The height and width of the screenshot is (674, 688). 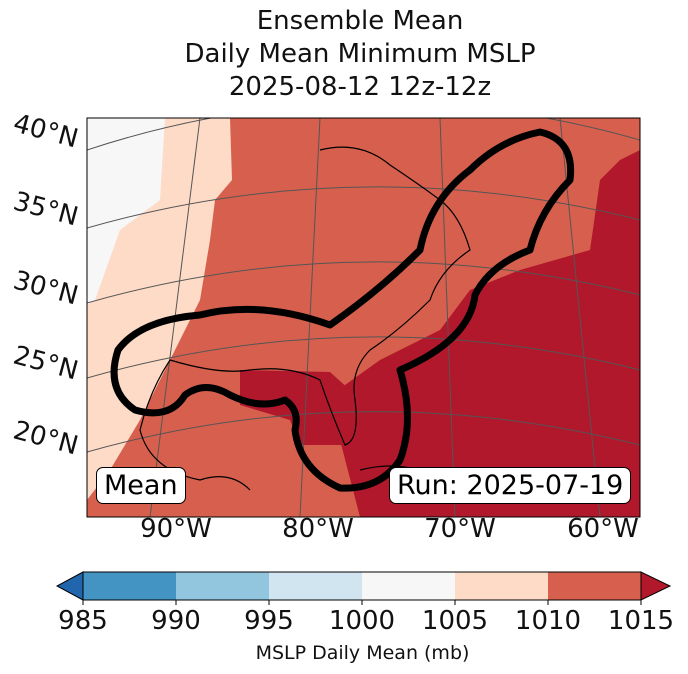 I want to click on colorbar, so click(x=363, y=588).